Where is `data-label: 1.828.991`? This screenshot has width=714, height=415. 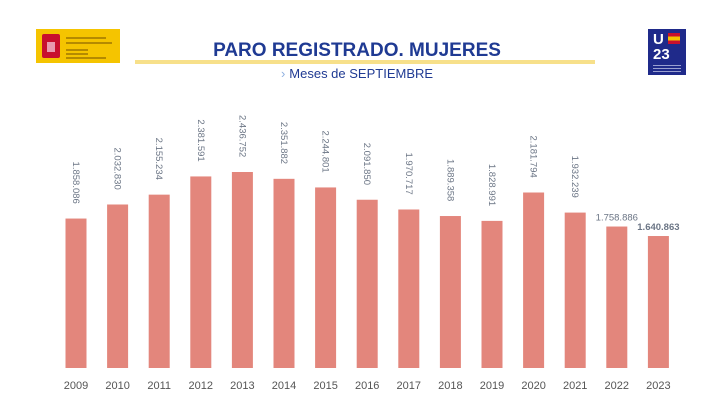
data-label: 1.828.991 is located at coordinates (491, 185).